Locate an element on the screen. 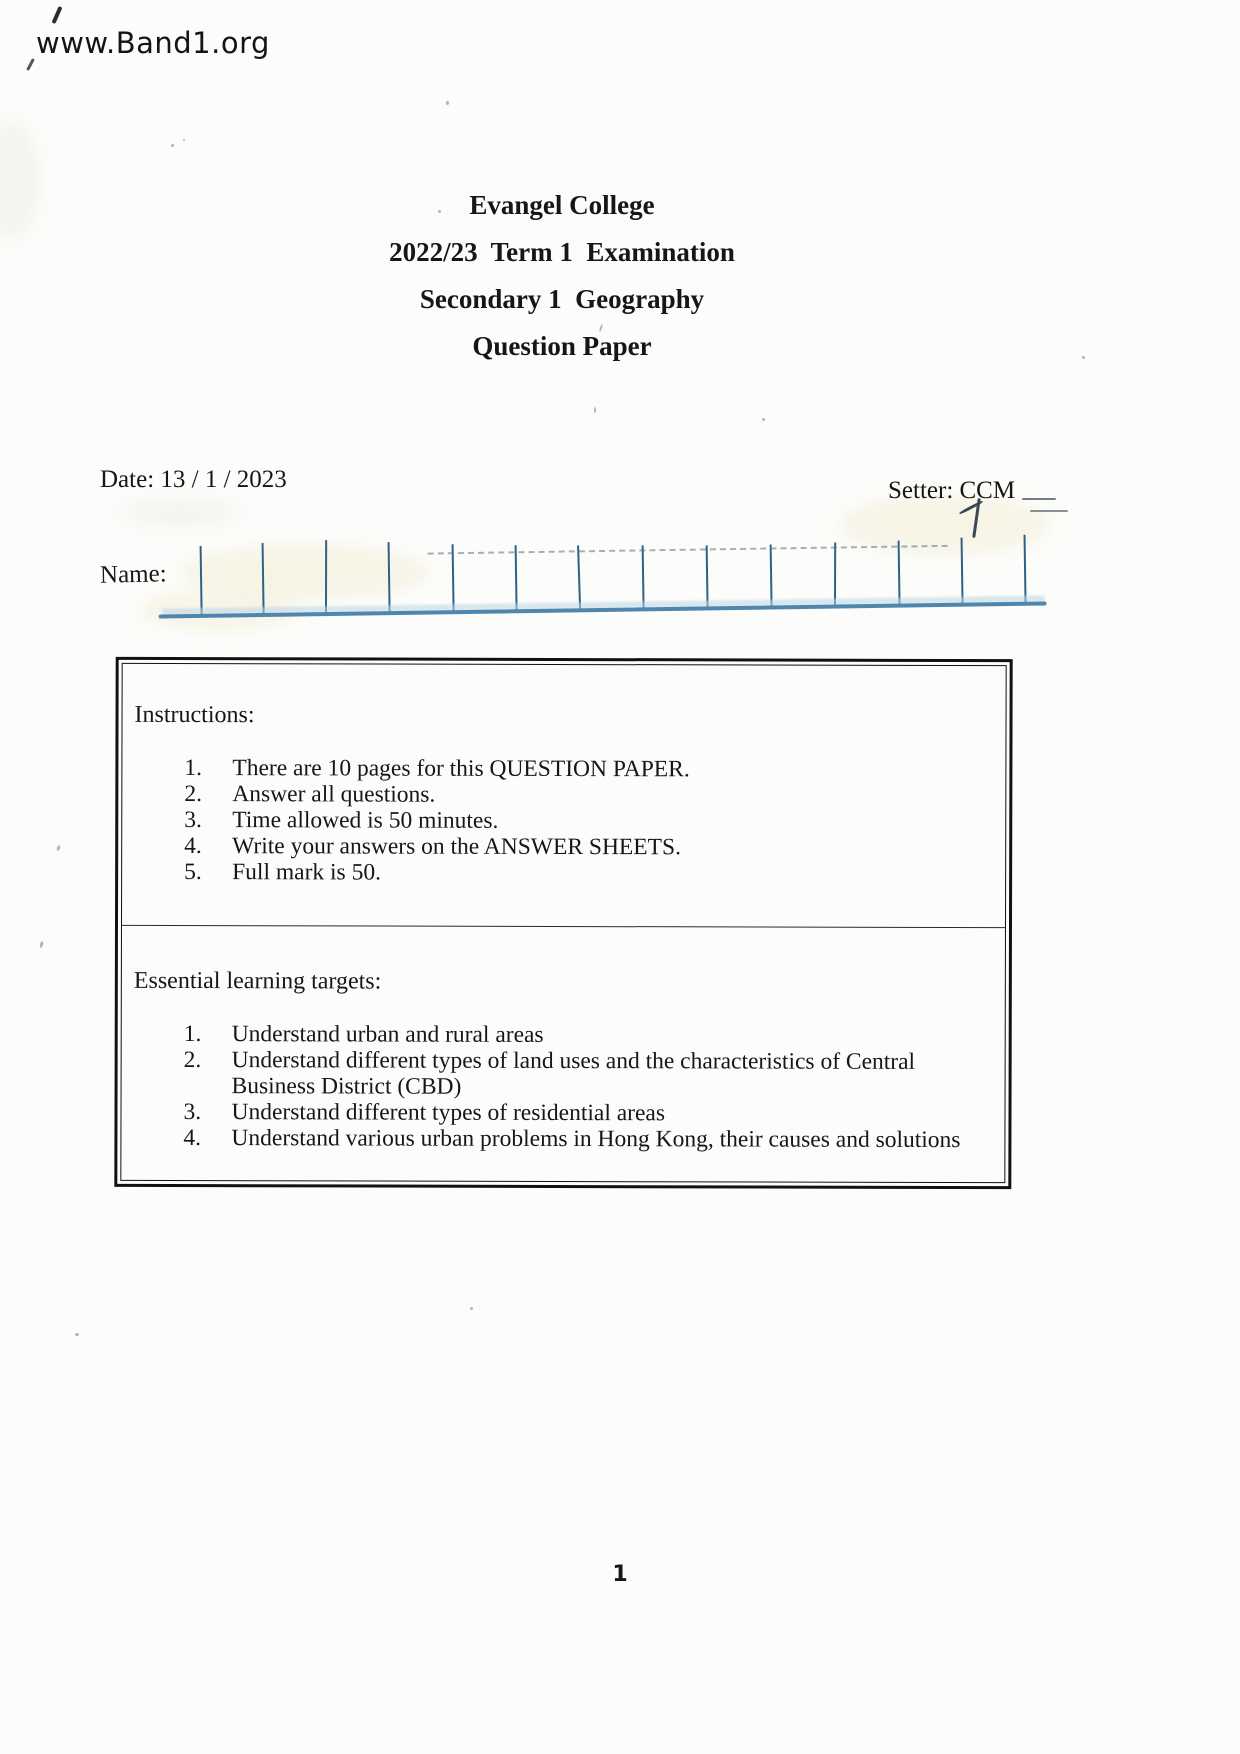  school-name: Evangel College is located at coordinates (562, 205).